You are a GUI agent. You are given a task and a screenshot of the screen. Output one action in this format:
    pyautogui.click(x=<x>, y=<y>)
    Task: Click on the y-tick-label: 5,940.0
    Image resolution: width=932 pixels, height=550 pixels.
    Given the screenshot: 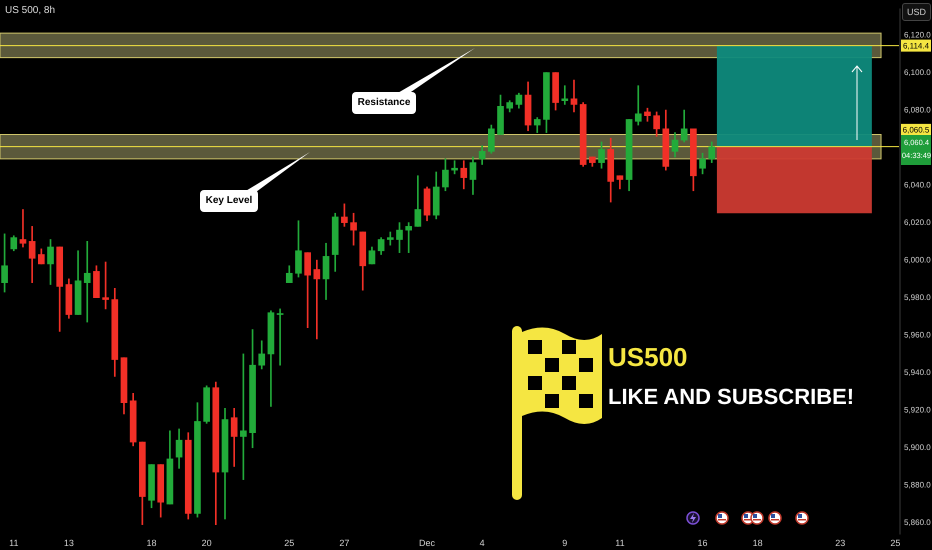 What is the action you would take?
    pyautogui.click(x=918, y=372)
    